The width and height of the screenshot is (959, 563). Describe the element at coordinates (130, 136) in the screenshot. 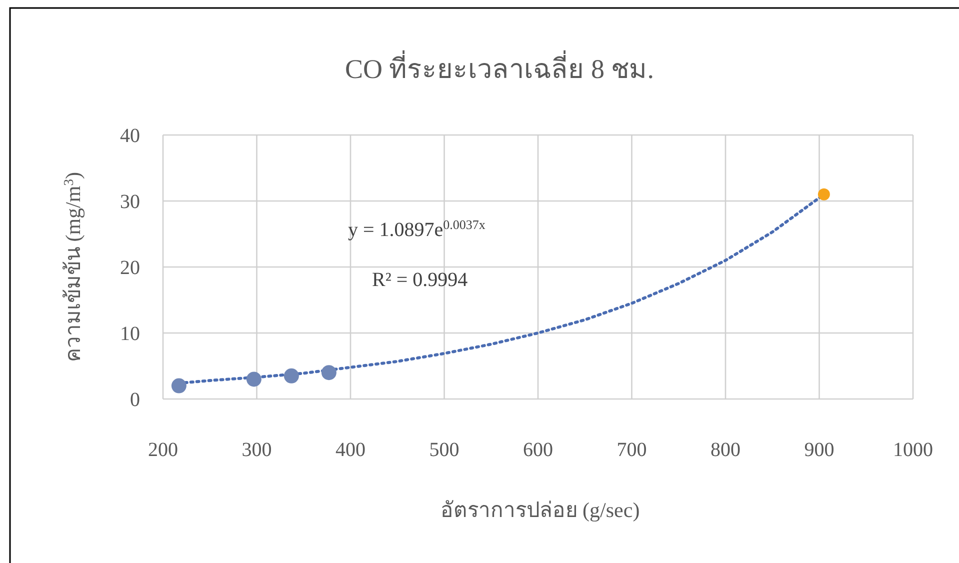

I see `y-tick-label: 40` at that location.